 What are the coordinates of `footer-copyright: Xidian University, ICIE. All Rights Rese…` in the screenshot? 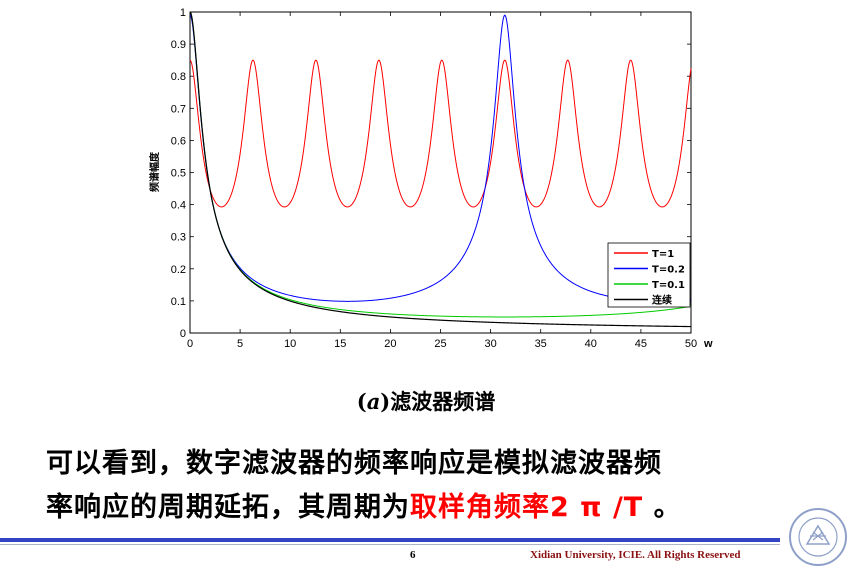 It's located at (635, 555).